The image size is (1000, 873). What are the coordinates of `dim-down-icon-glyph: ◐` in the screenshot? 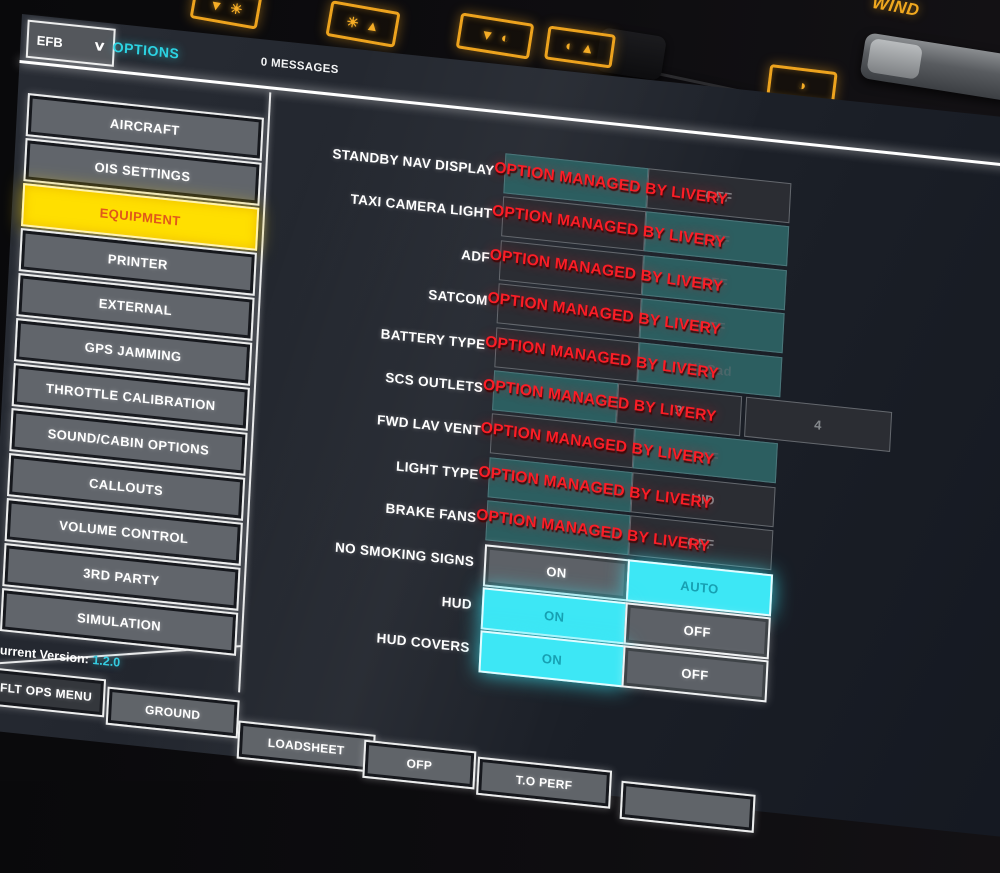 It's located at (505, 38).